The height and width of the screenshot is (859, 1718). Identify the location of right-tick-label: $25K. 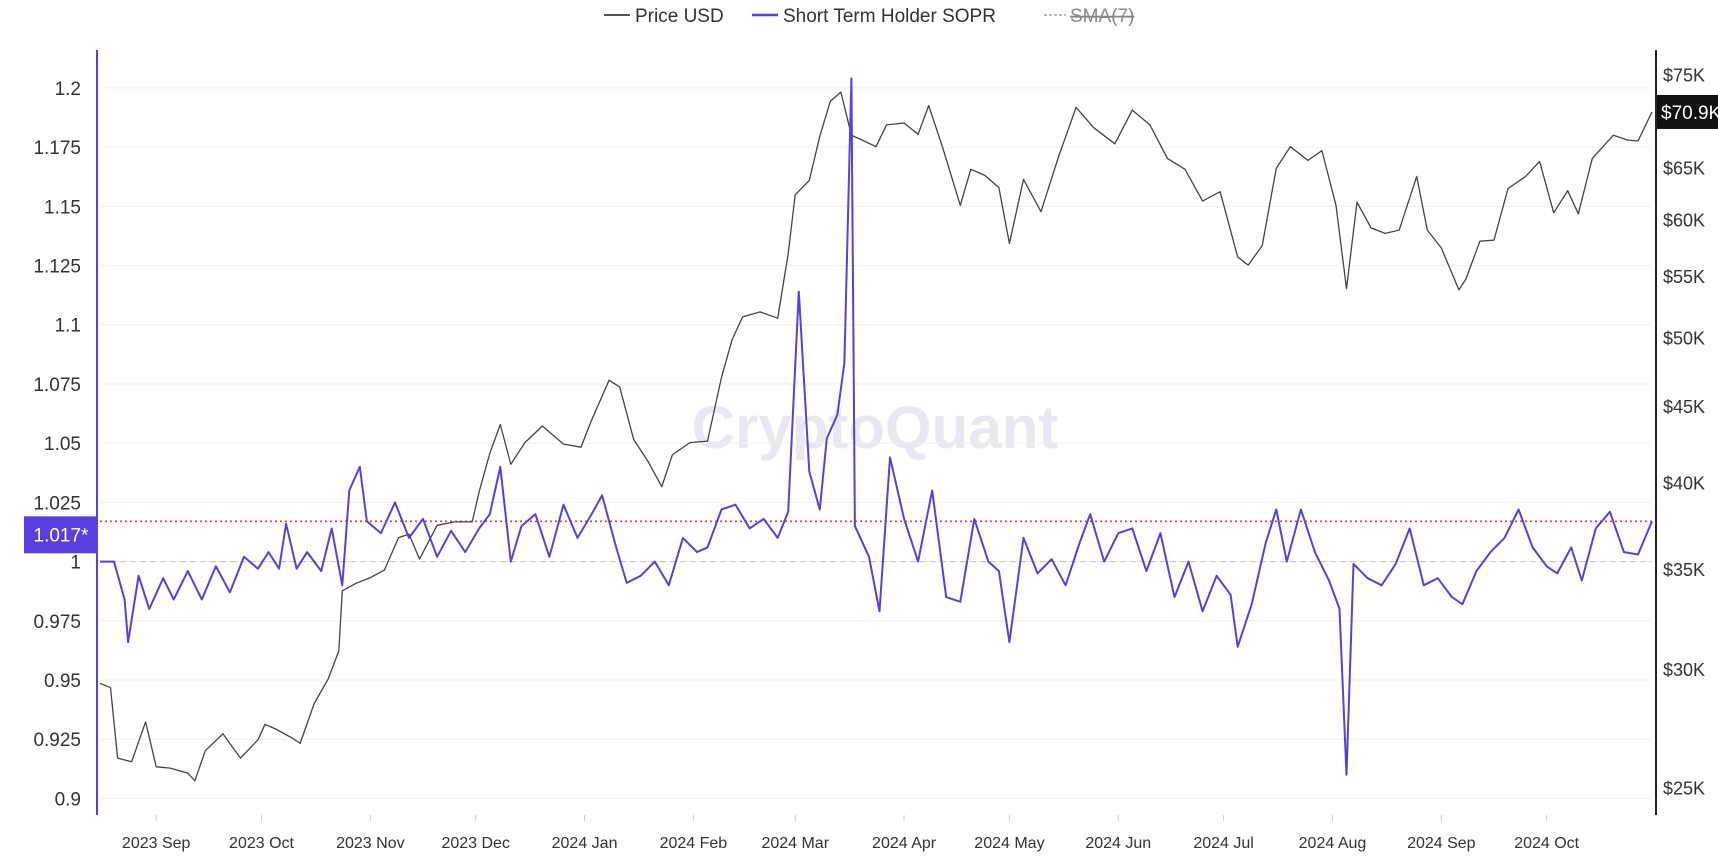
(1684, 789).